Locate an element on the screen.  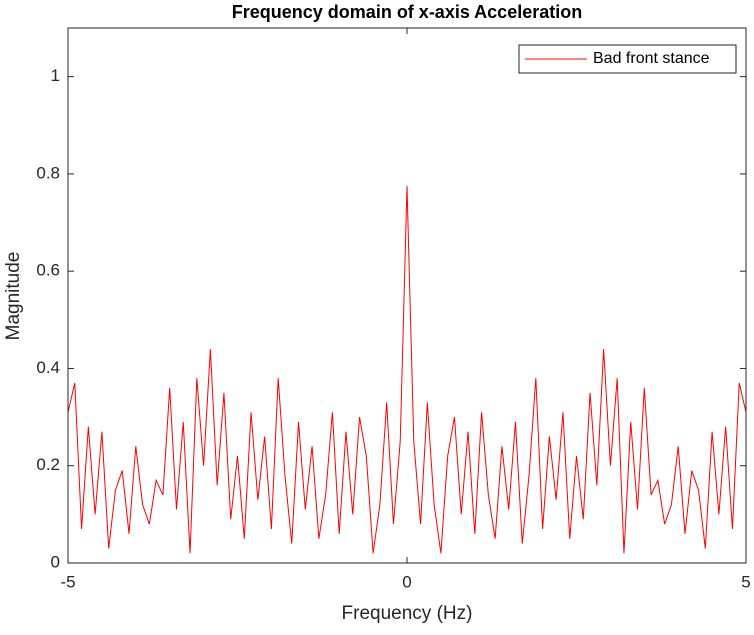
x-tick-label: 5 is located at coordinates (745, 581).